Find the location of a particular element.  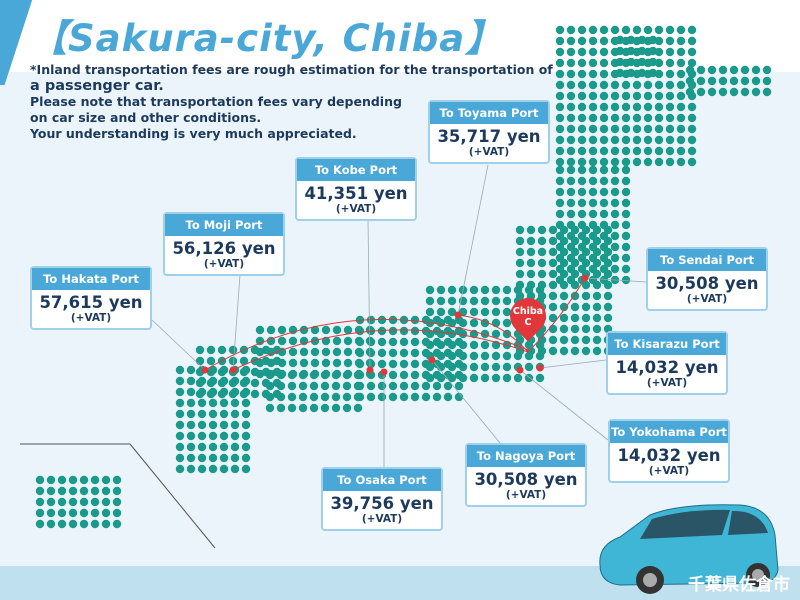

port-fee: 56,126 yen is located at coordinates (224, 248).